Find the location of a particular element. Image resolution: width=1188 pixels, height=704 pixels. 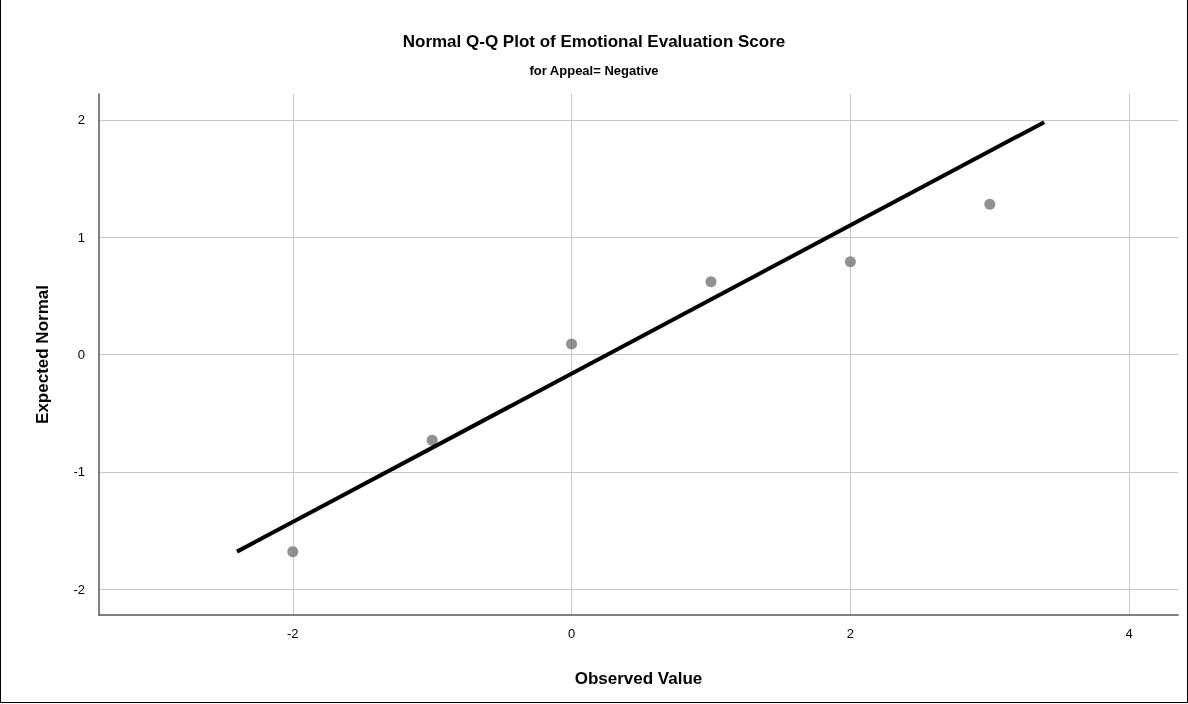

x-tick-label: 0 is located at coordinates (571, 633).